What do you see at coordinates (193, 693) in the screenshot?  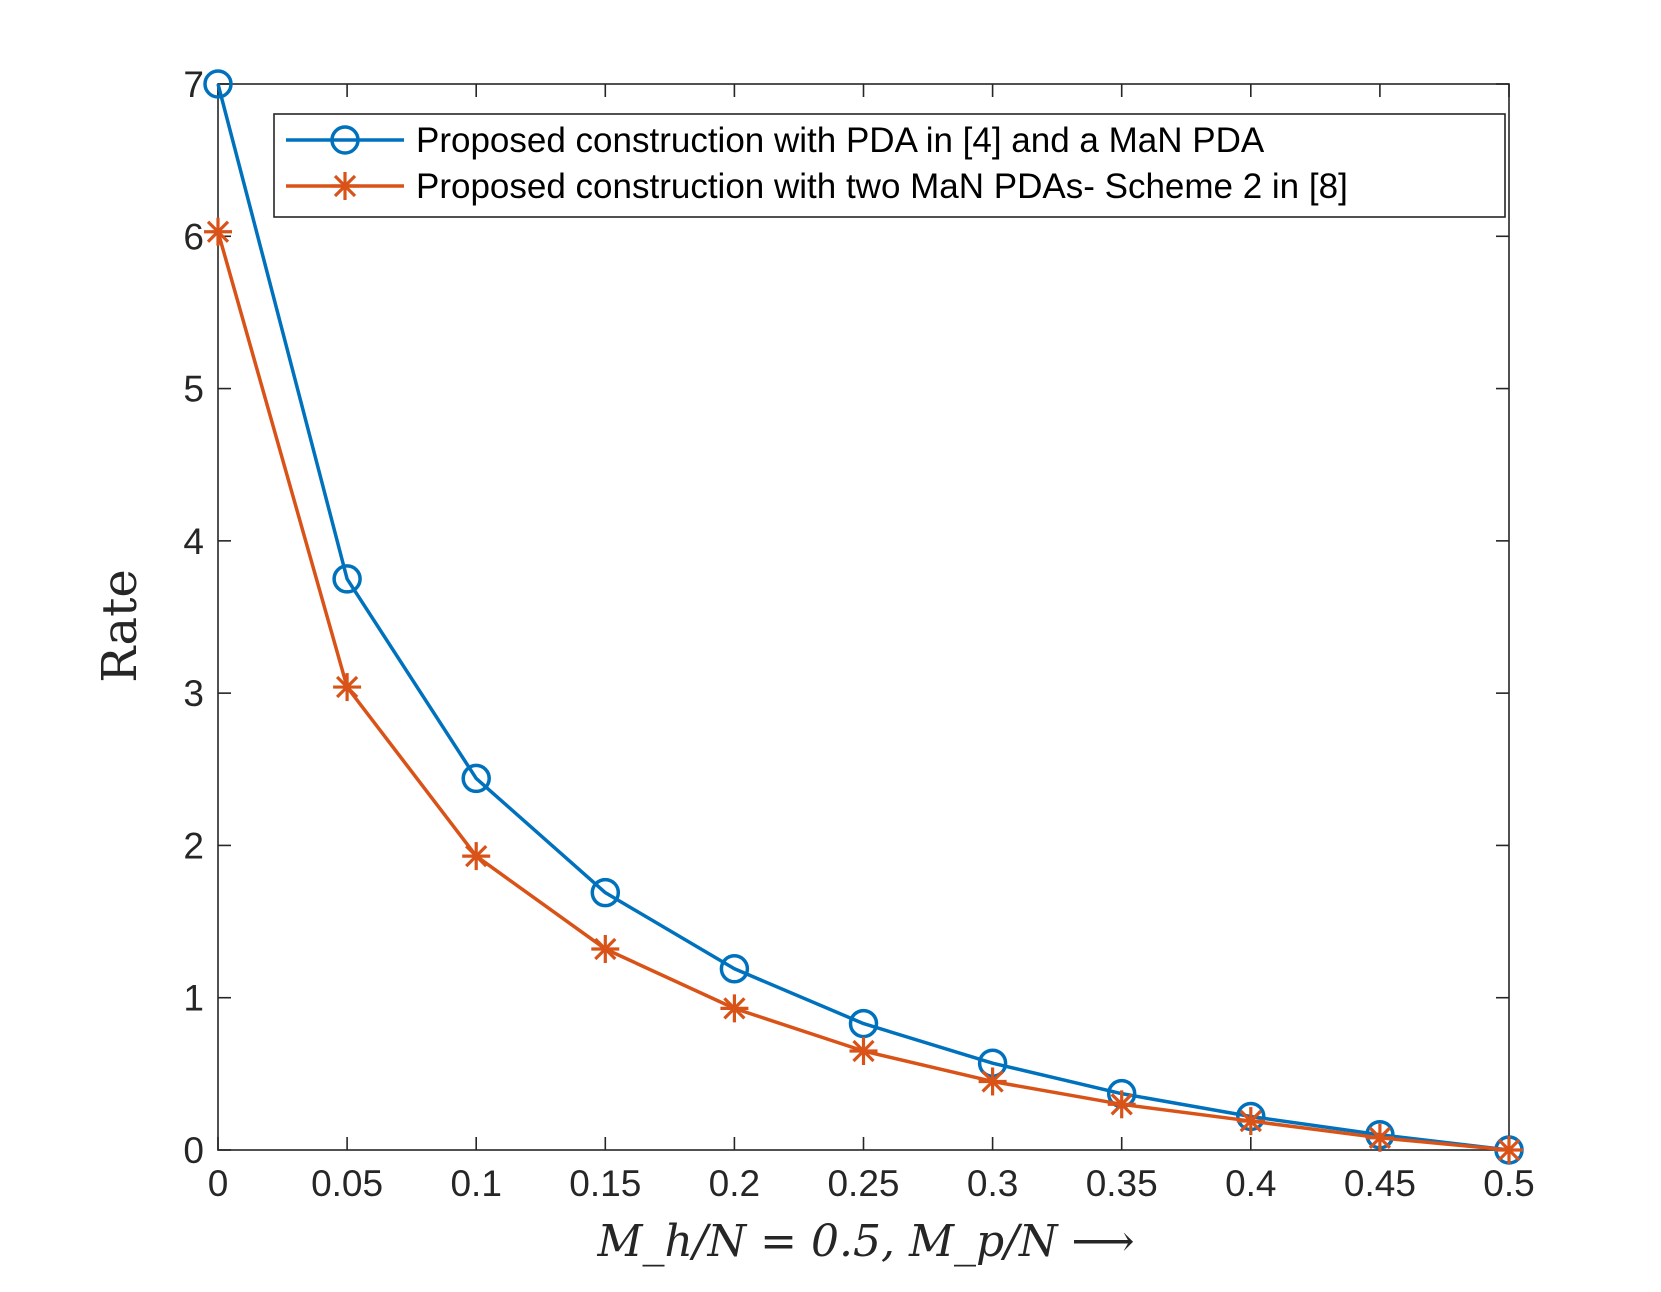 I see `y-tick-label: 3` at bounding box center [193, 693].